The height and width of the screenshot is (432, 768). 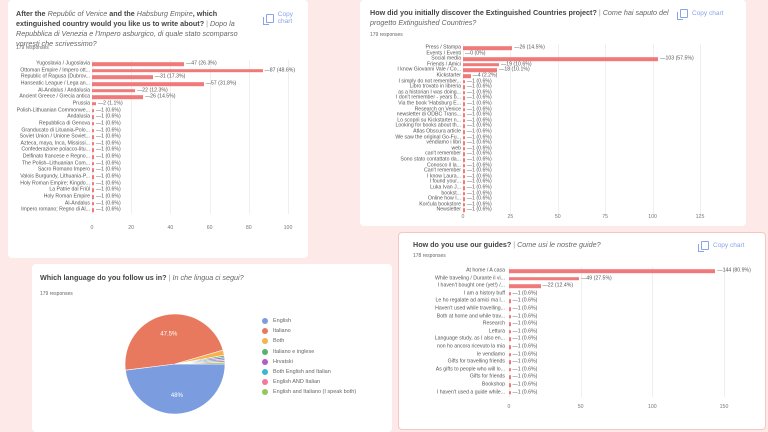 I want to click on legend-item: Both, so click(x=273, y=341).